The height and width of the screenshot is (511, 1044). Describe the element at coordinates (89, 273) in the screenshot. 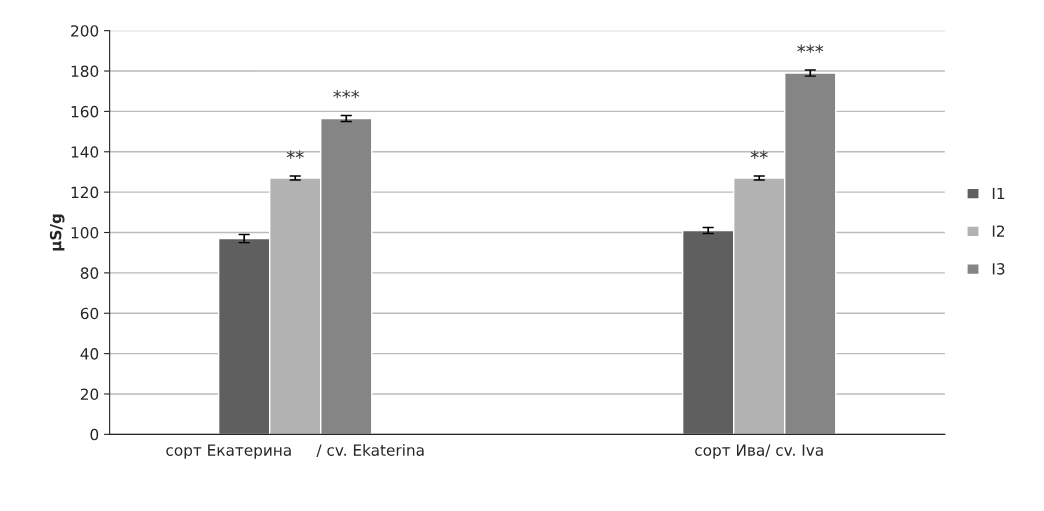

I see `y-tick-label: 80` at that location.